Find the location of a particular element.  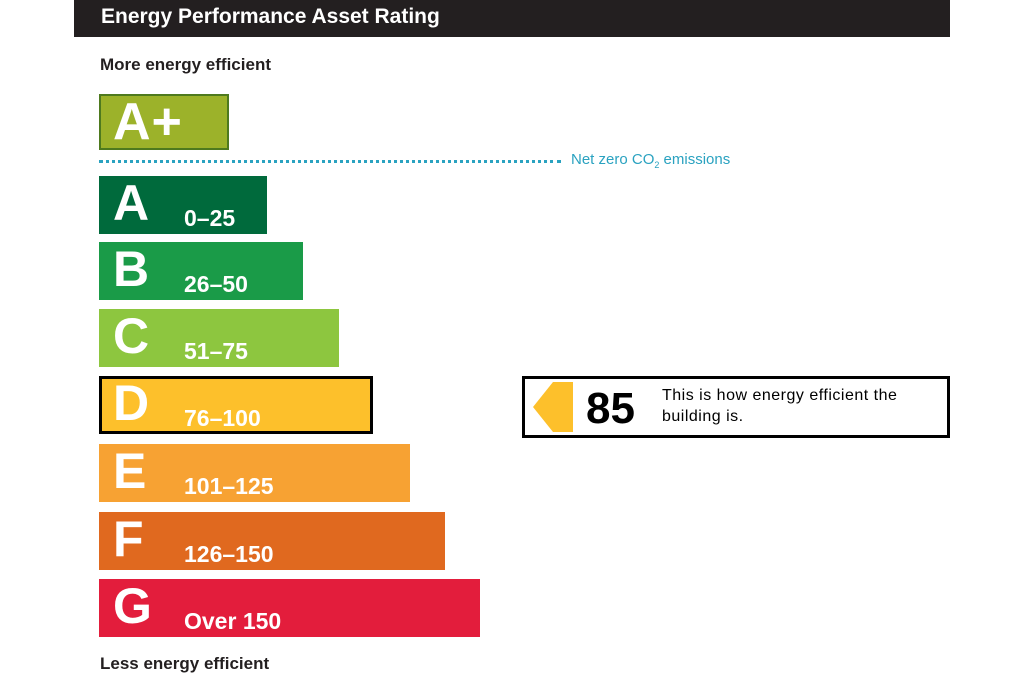

rating-score: 85 is located at coordinates (610, 408).